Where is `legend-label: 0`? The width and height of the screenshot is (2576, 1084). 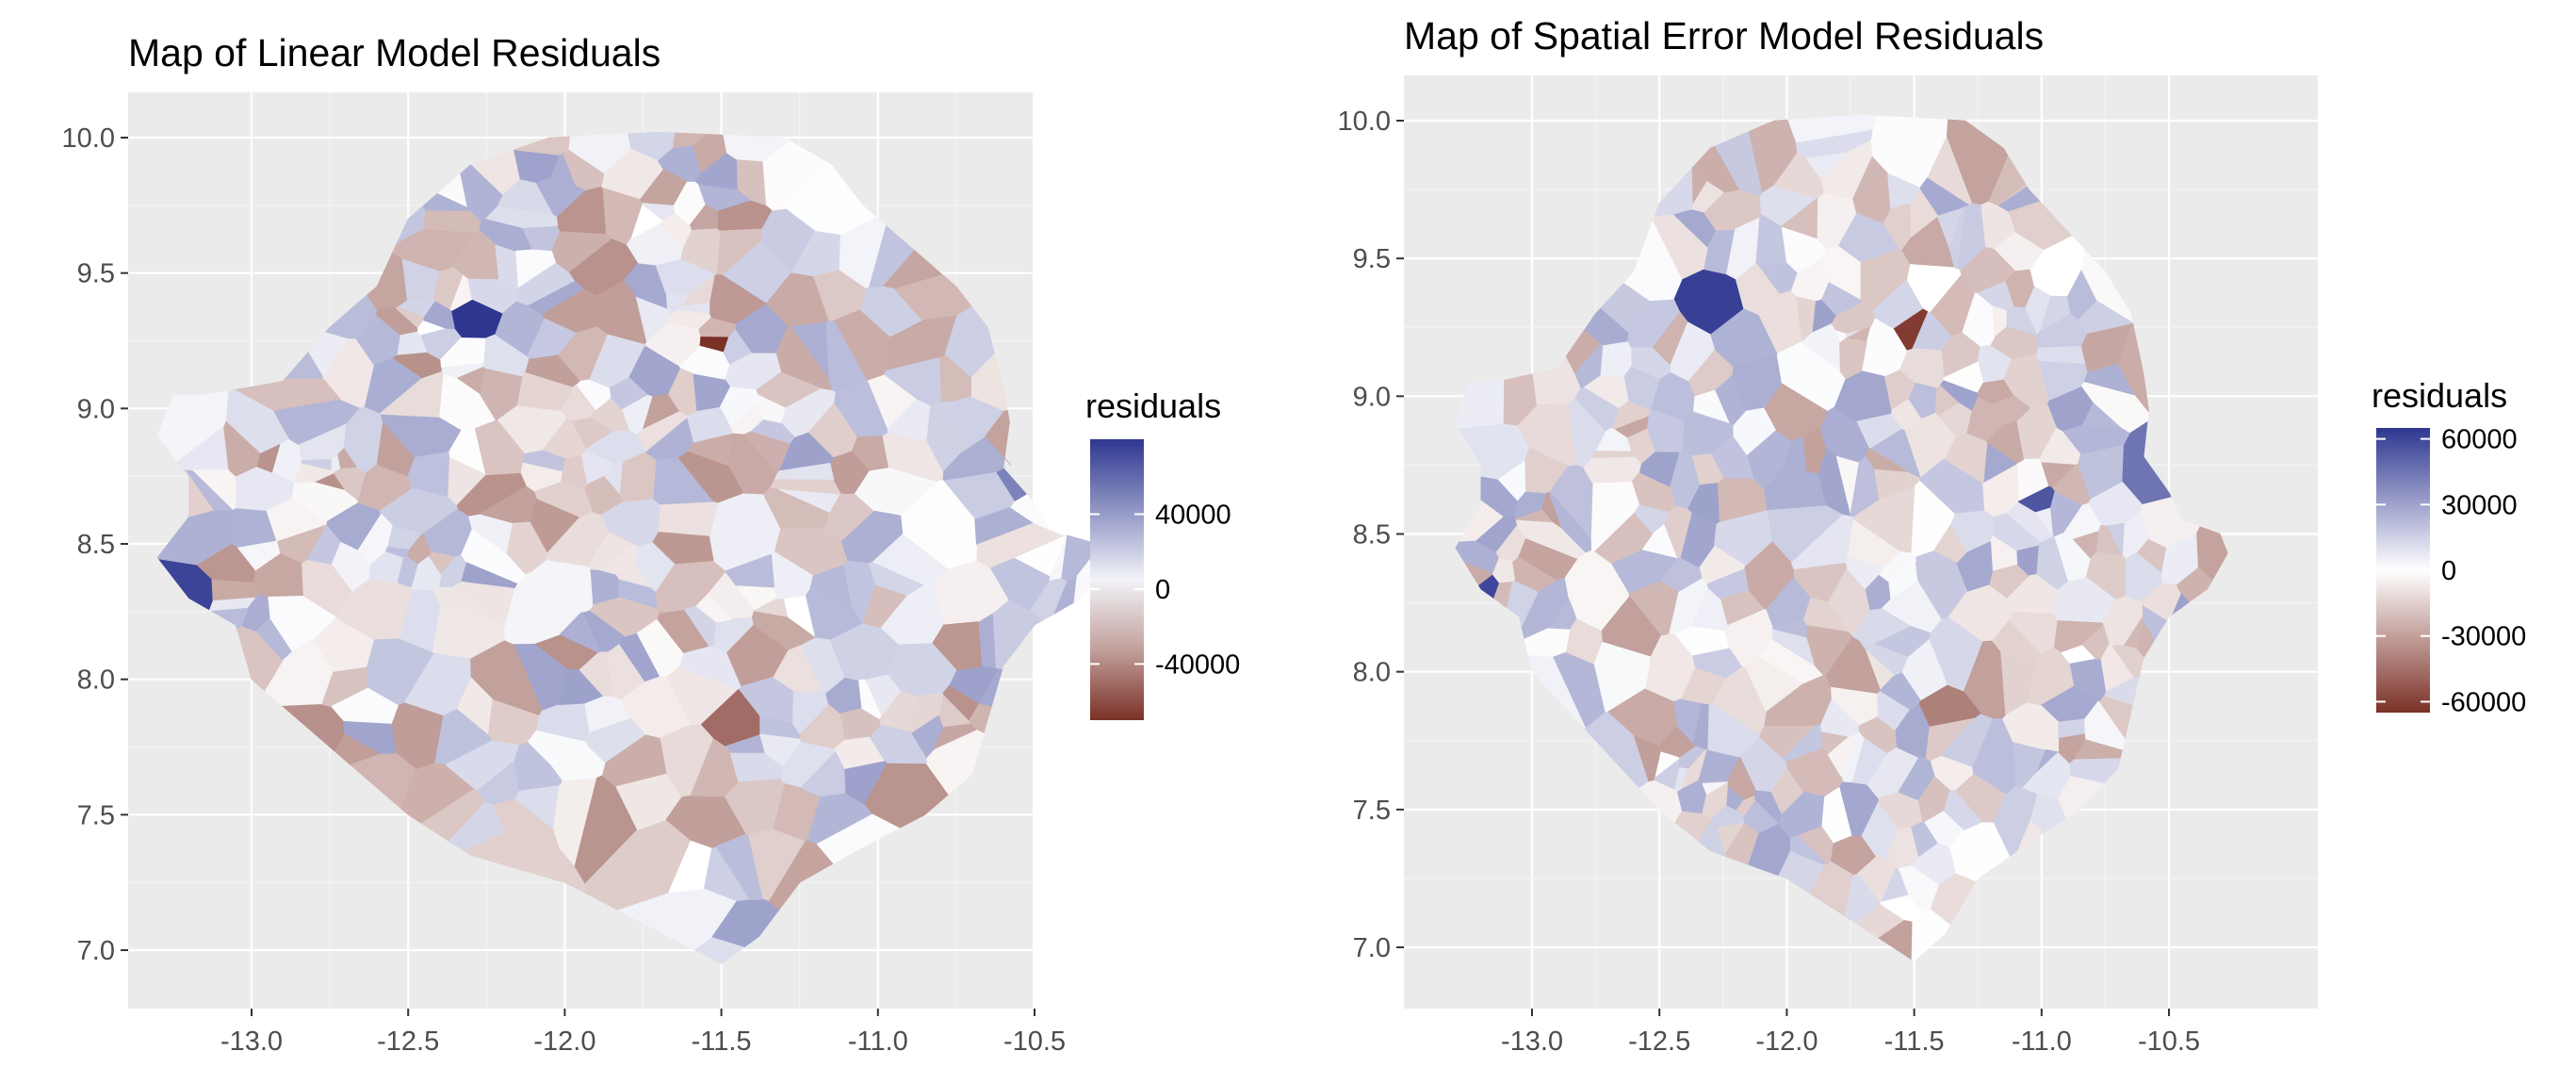 legend-label: 0 is located at coordinates (2448, 571).